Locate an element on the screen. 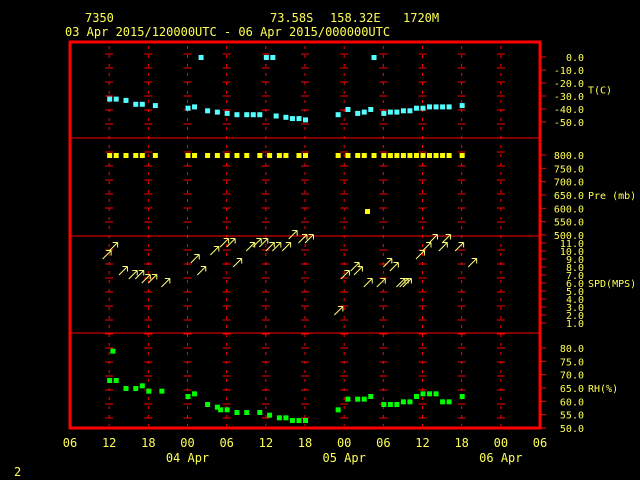  y-tick-label: -50.0 is located at coordinates (569, 123).